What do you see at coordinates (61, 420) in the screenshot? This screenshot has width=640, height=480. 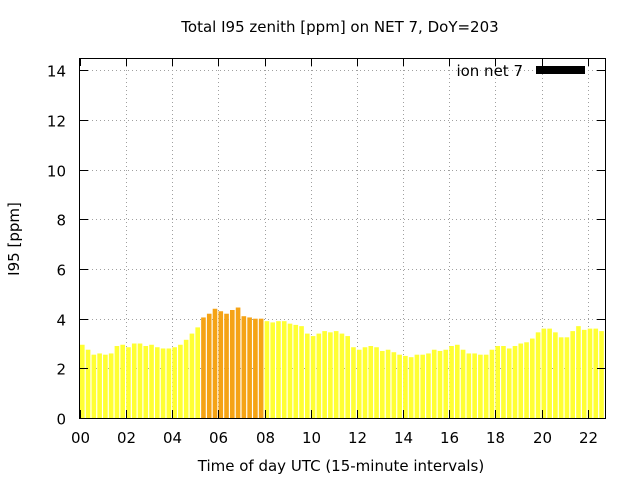 I see `y-tick-label: 0` at bounding box center [61, 420].